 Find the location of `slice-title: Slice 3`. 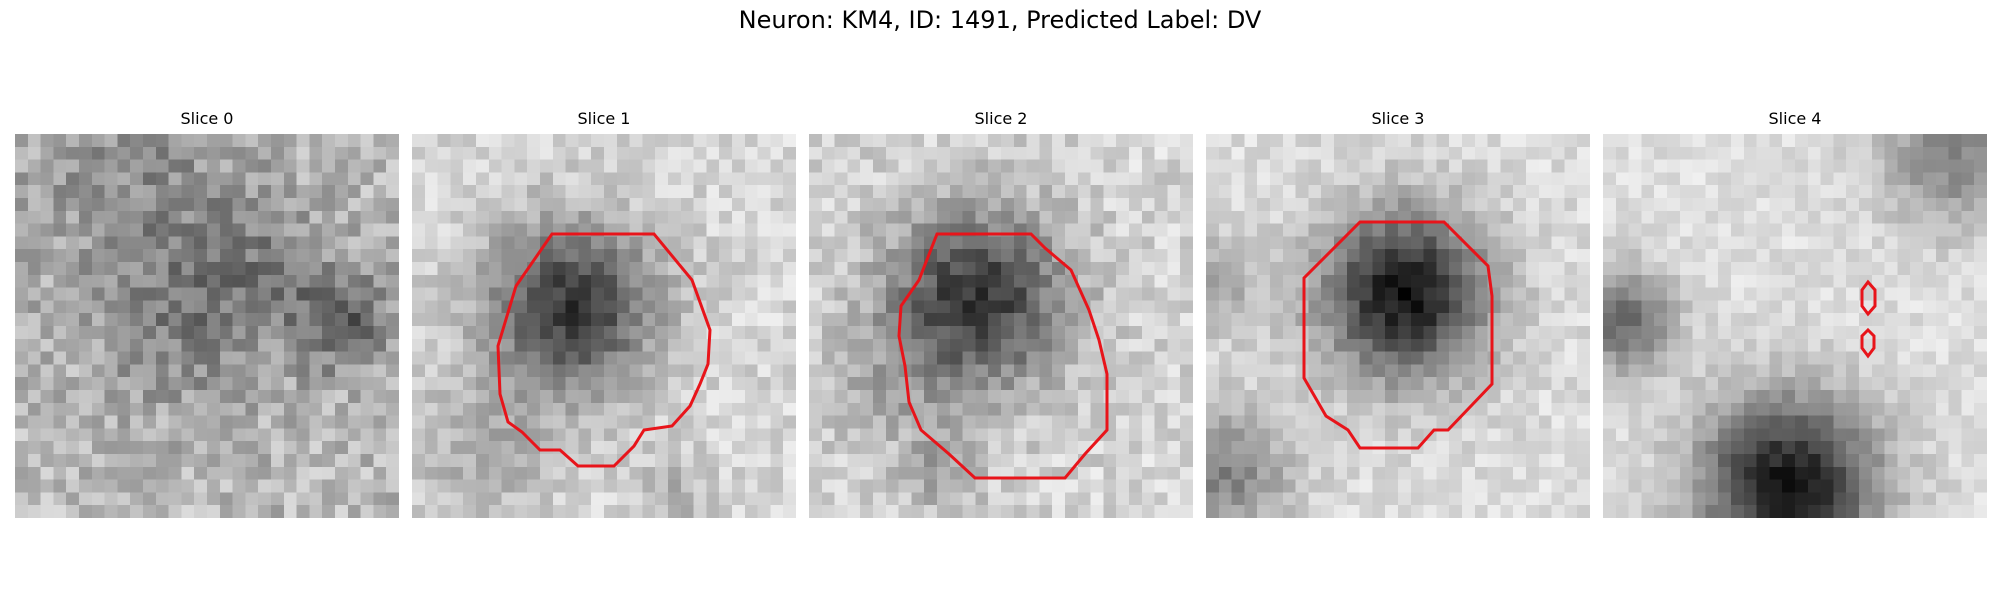

slice-title: Slice 3 is located at coordinates (1398, 118).